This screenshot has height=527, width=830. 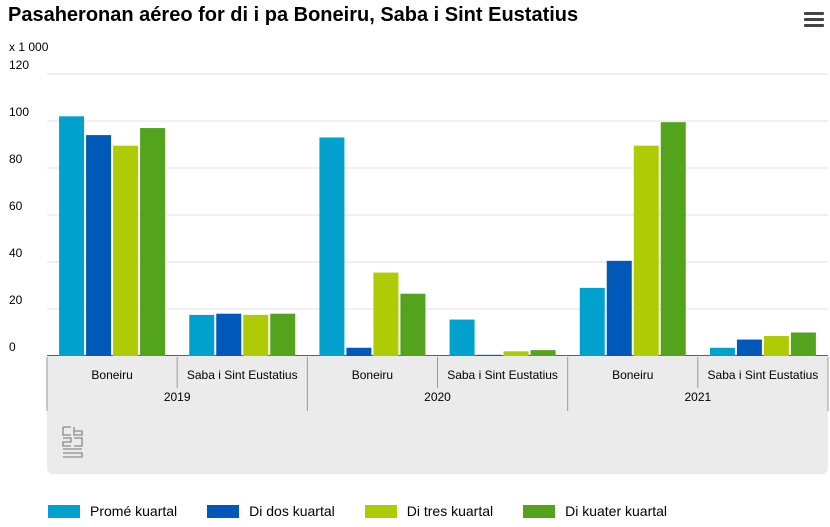 What do you see at coordinates (292, 511) in the screenshot?
I see `legend-label: Di dos kuartal` at bounding box center [292, 511].